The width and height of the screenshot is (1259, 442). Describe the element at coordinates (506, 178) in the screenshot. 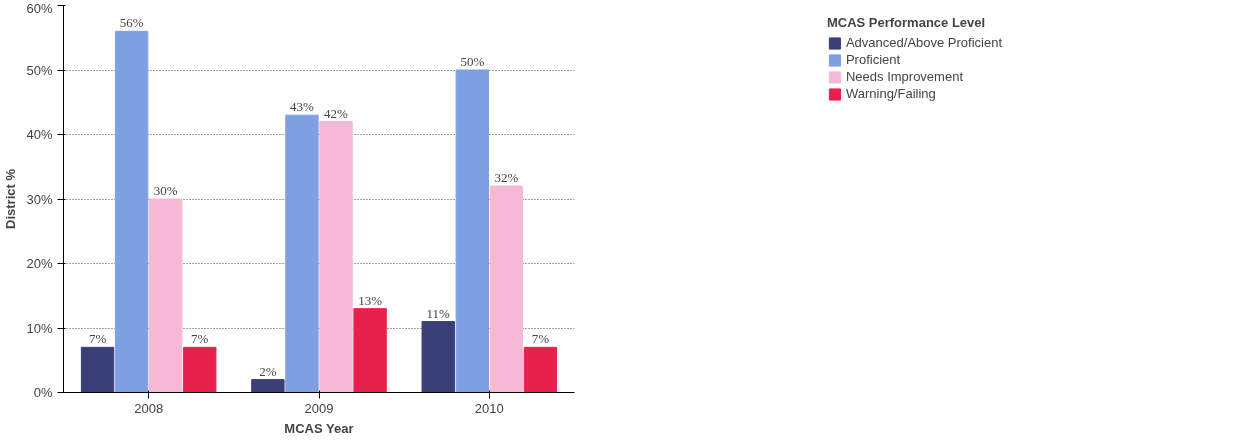

I see `data-label: 32%` at that location.